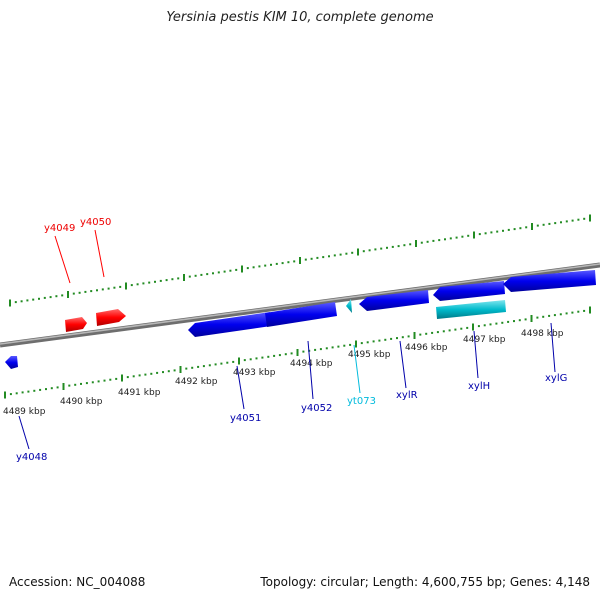  What do you see at coordinates (369, 355) in the screenshot?
I see `scale-label: 4495 kbp` at bounding box center [369, 355].